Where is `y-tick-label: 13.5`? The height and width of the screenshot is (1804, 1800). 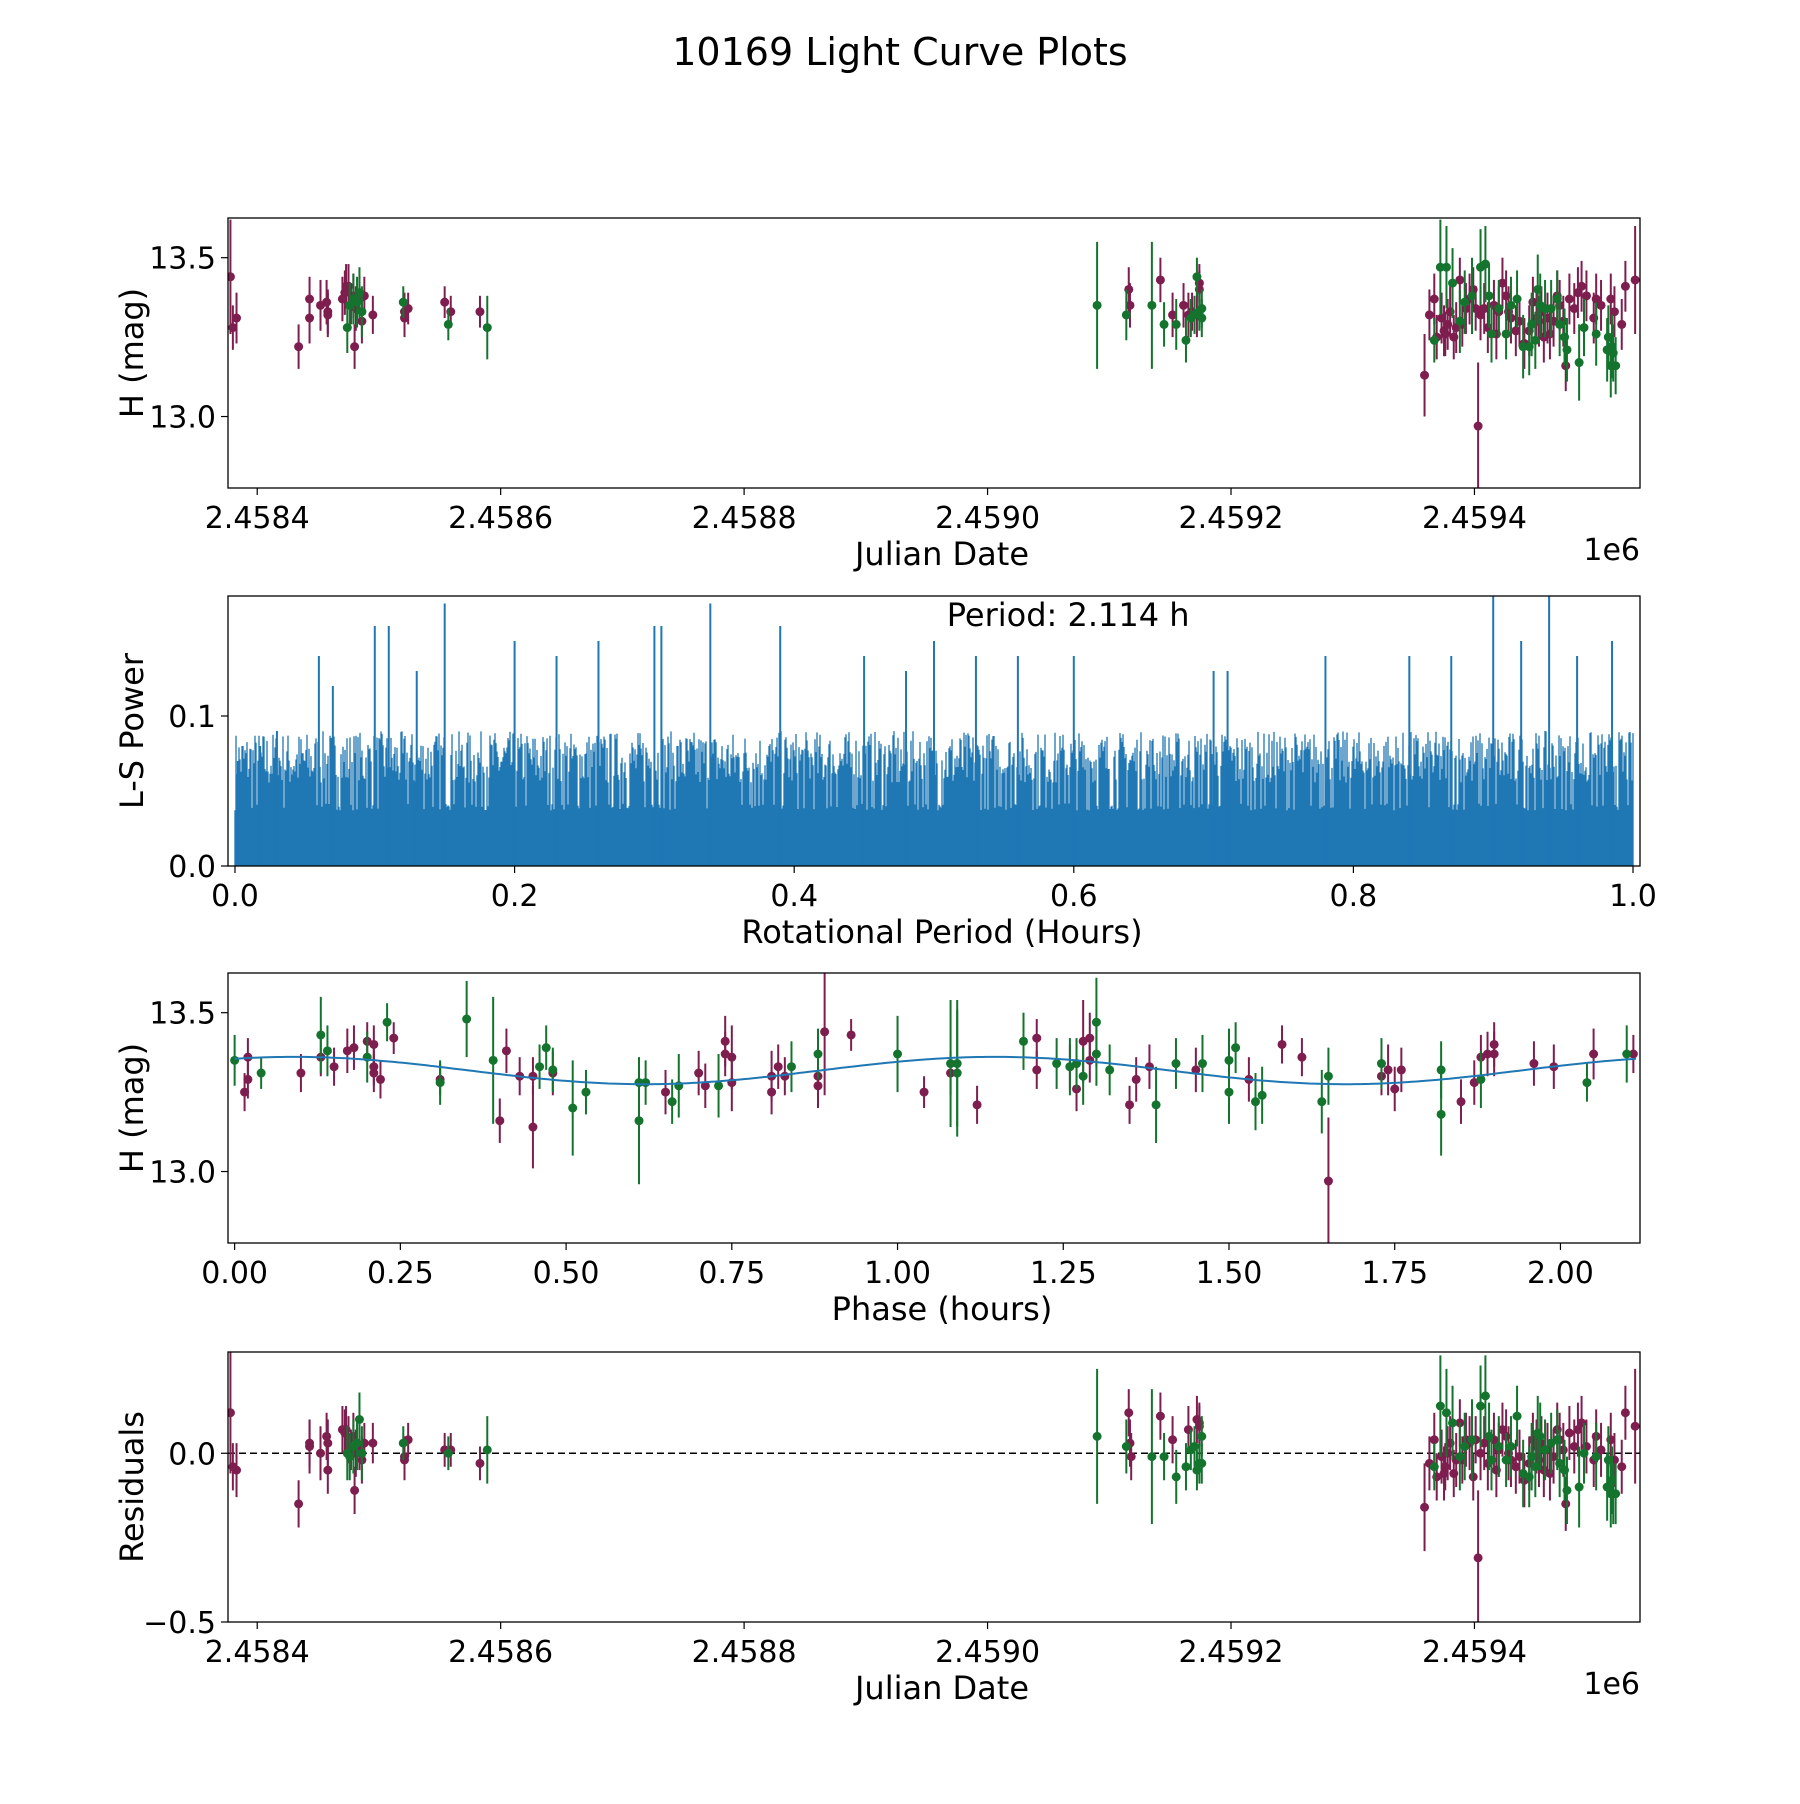
y-tick-label: 13.5 is located at coordinates (182, 259).